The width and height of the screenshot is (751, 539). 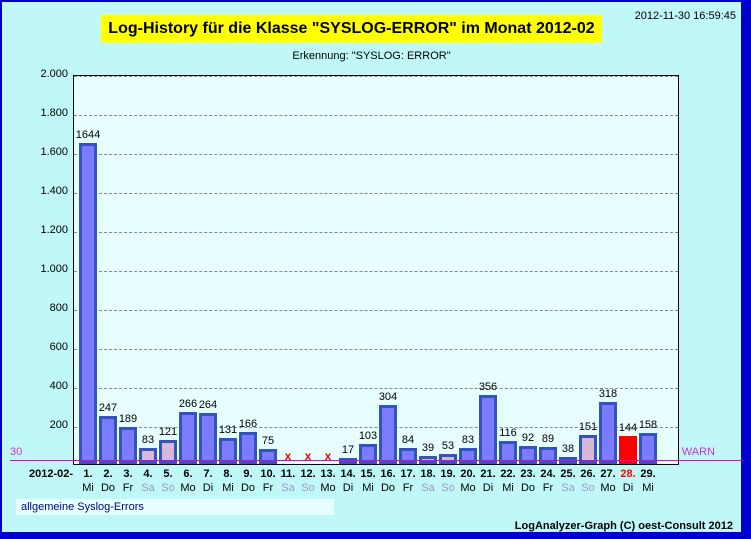 What do you see at coordinates (371, 56) in the screenshot?
I see `chart-subtitle: Erkennung: "SYSLOG: ERROR"` at bounding box center [371, 56].